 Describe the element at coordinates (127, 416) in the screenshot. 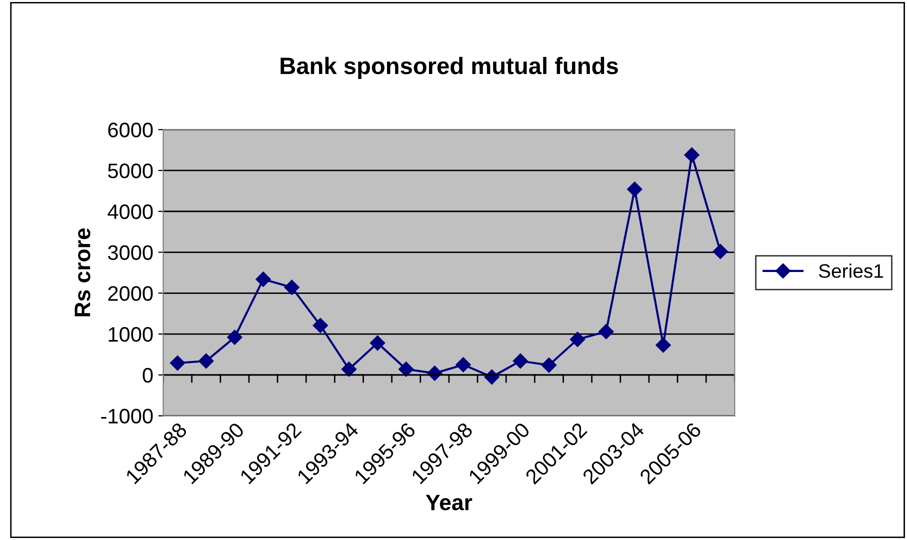

I see `y-tick-label: -1000` at that location.